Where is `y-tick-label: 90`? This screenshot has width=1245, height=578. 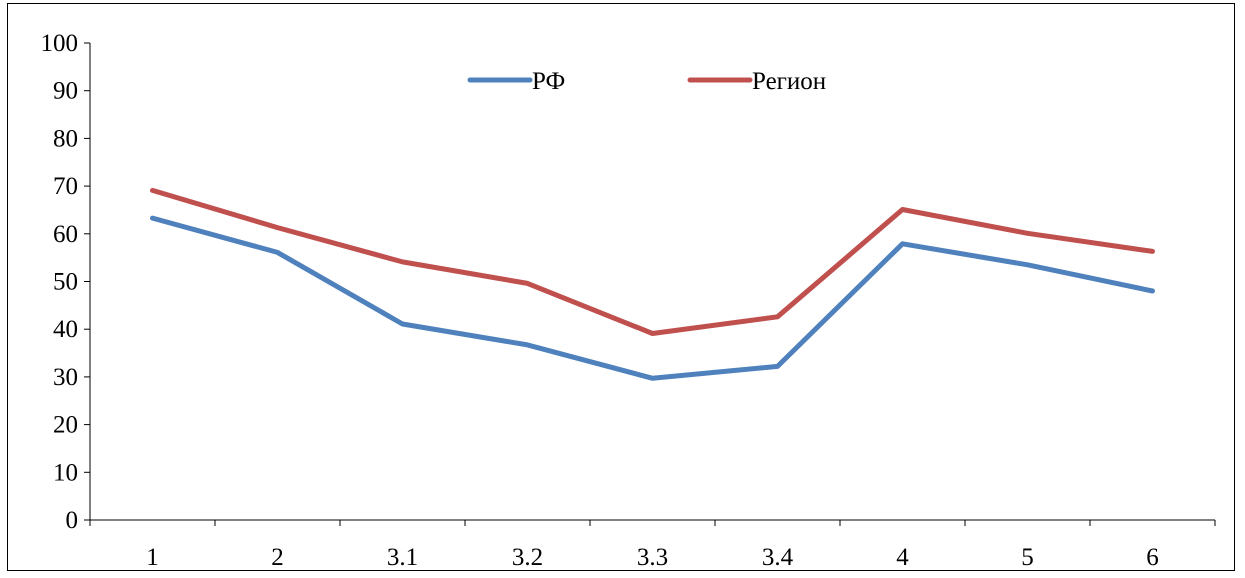 y-tick-label: 90 is located at coordinates (65, 91).